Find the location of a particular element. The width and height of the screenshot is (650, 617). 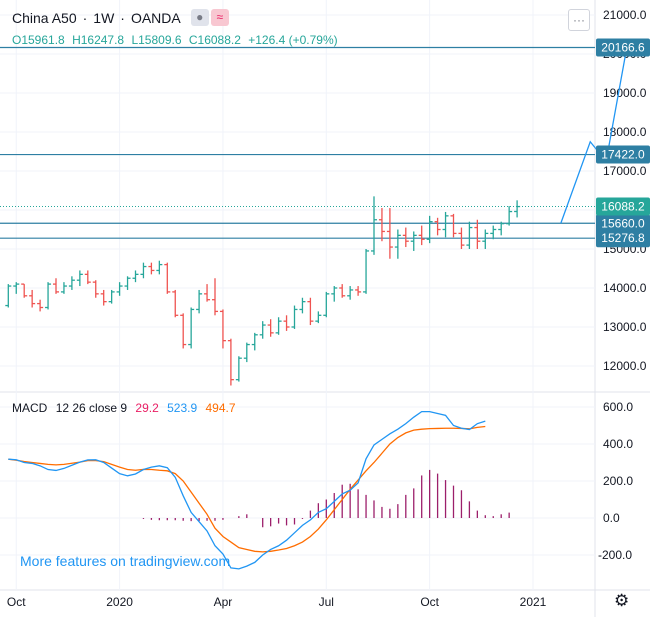

macd-axis-tick: 0.0 is located at coordinates (611, 518).